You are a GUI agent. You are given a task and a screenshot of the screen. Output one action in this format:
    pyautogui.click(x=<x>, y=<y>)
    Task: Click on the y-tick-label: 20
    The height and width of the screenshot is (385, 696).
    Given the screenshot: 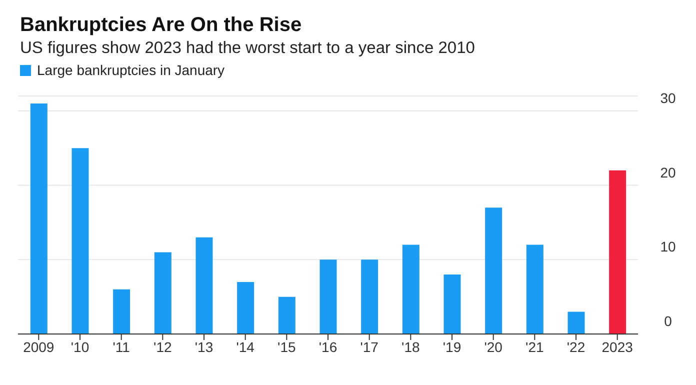 What is the action you would take?
    pyautogui.click(x=668, y=172)
    